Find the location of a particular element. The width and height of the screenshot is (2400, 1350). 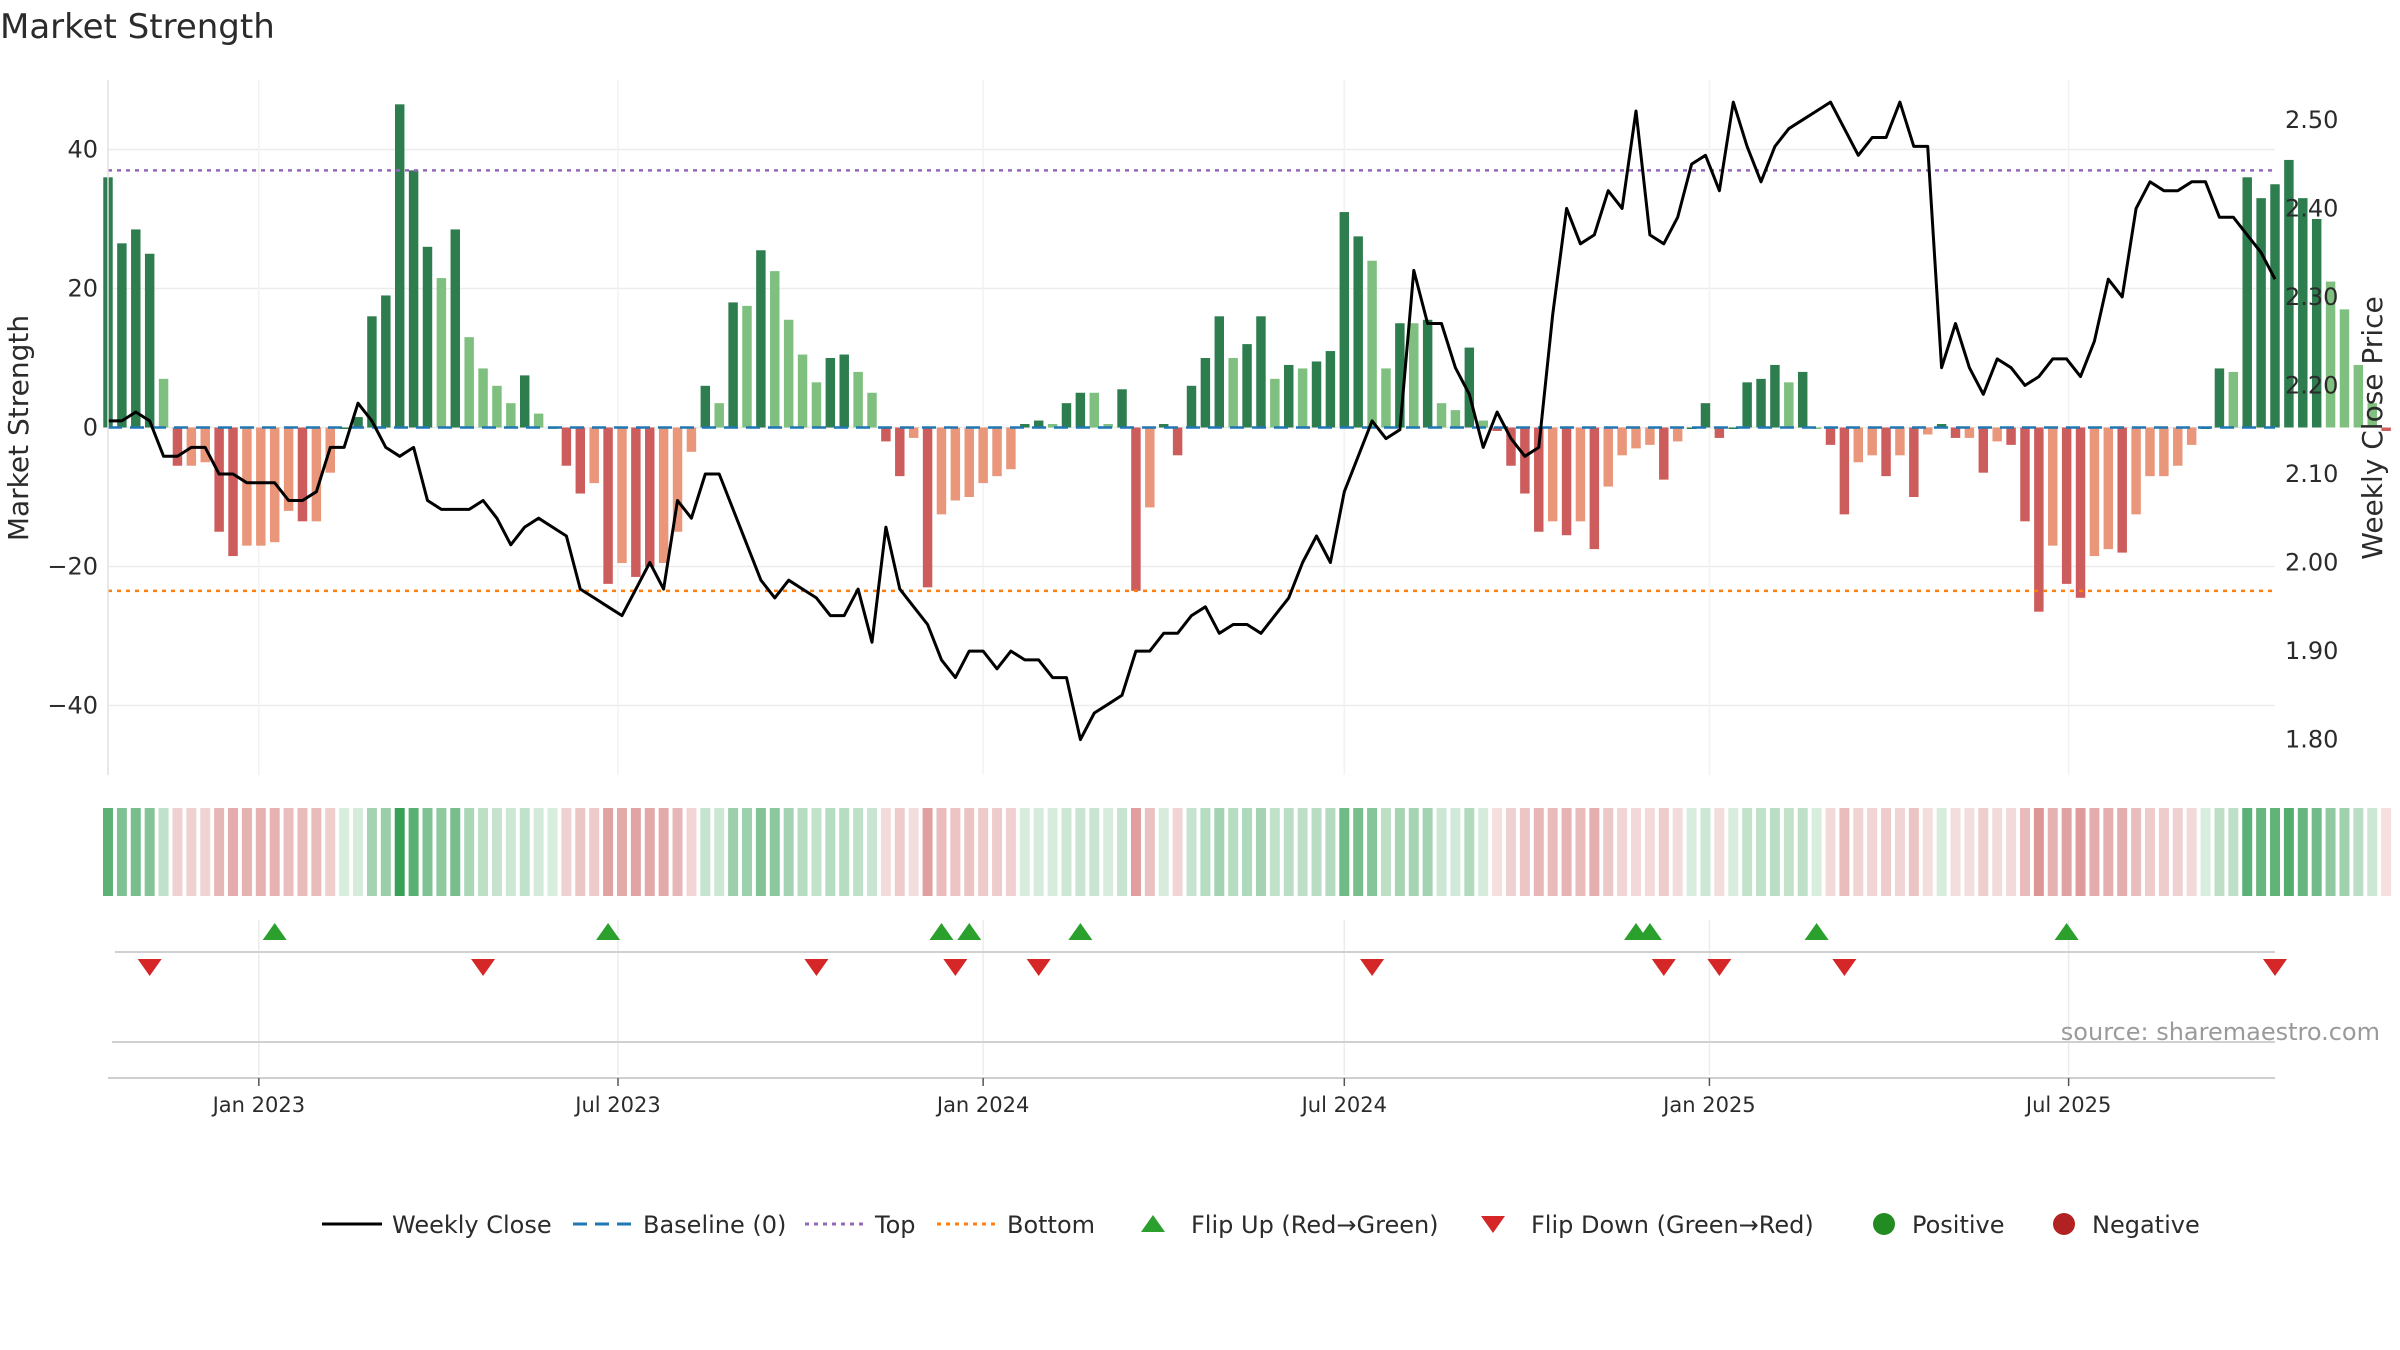

y-right-tick-label: 2.50 is located at coordinates (2311, 120).